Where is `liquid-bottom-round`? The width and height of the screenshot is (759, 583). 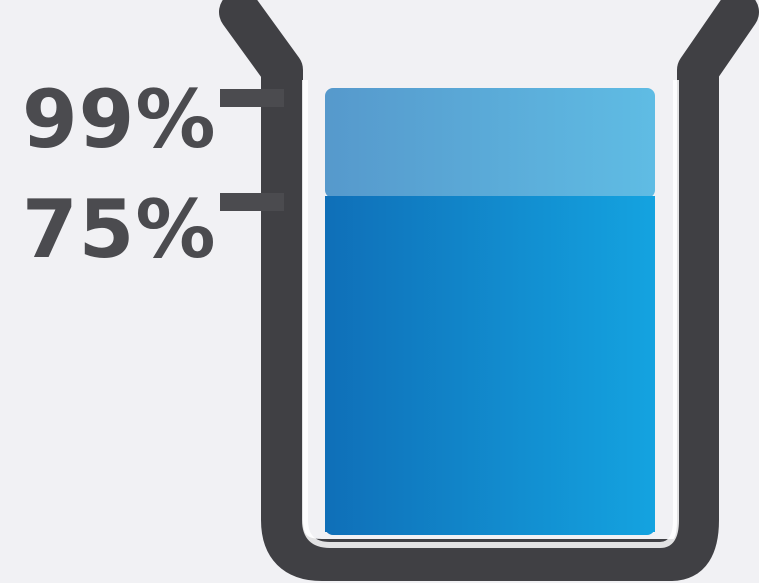
liquid-bottom-round is located at coordinates (490, 525).